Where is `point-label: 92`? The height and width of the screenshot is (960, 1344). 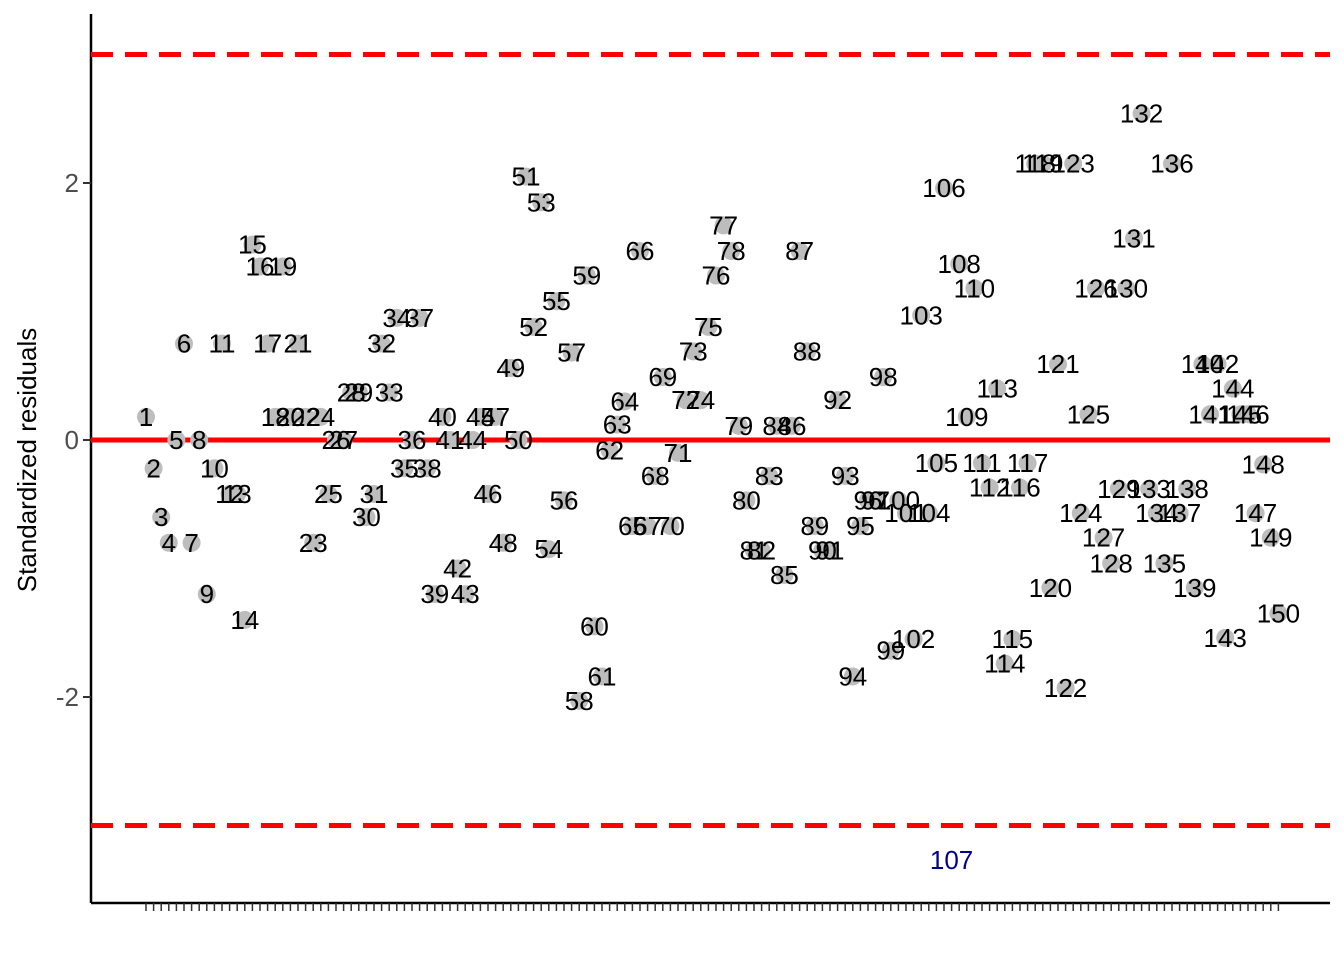 point-label: 92 is located at coordinates (837, 400).